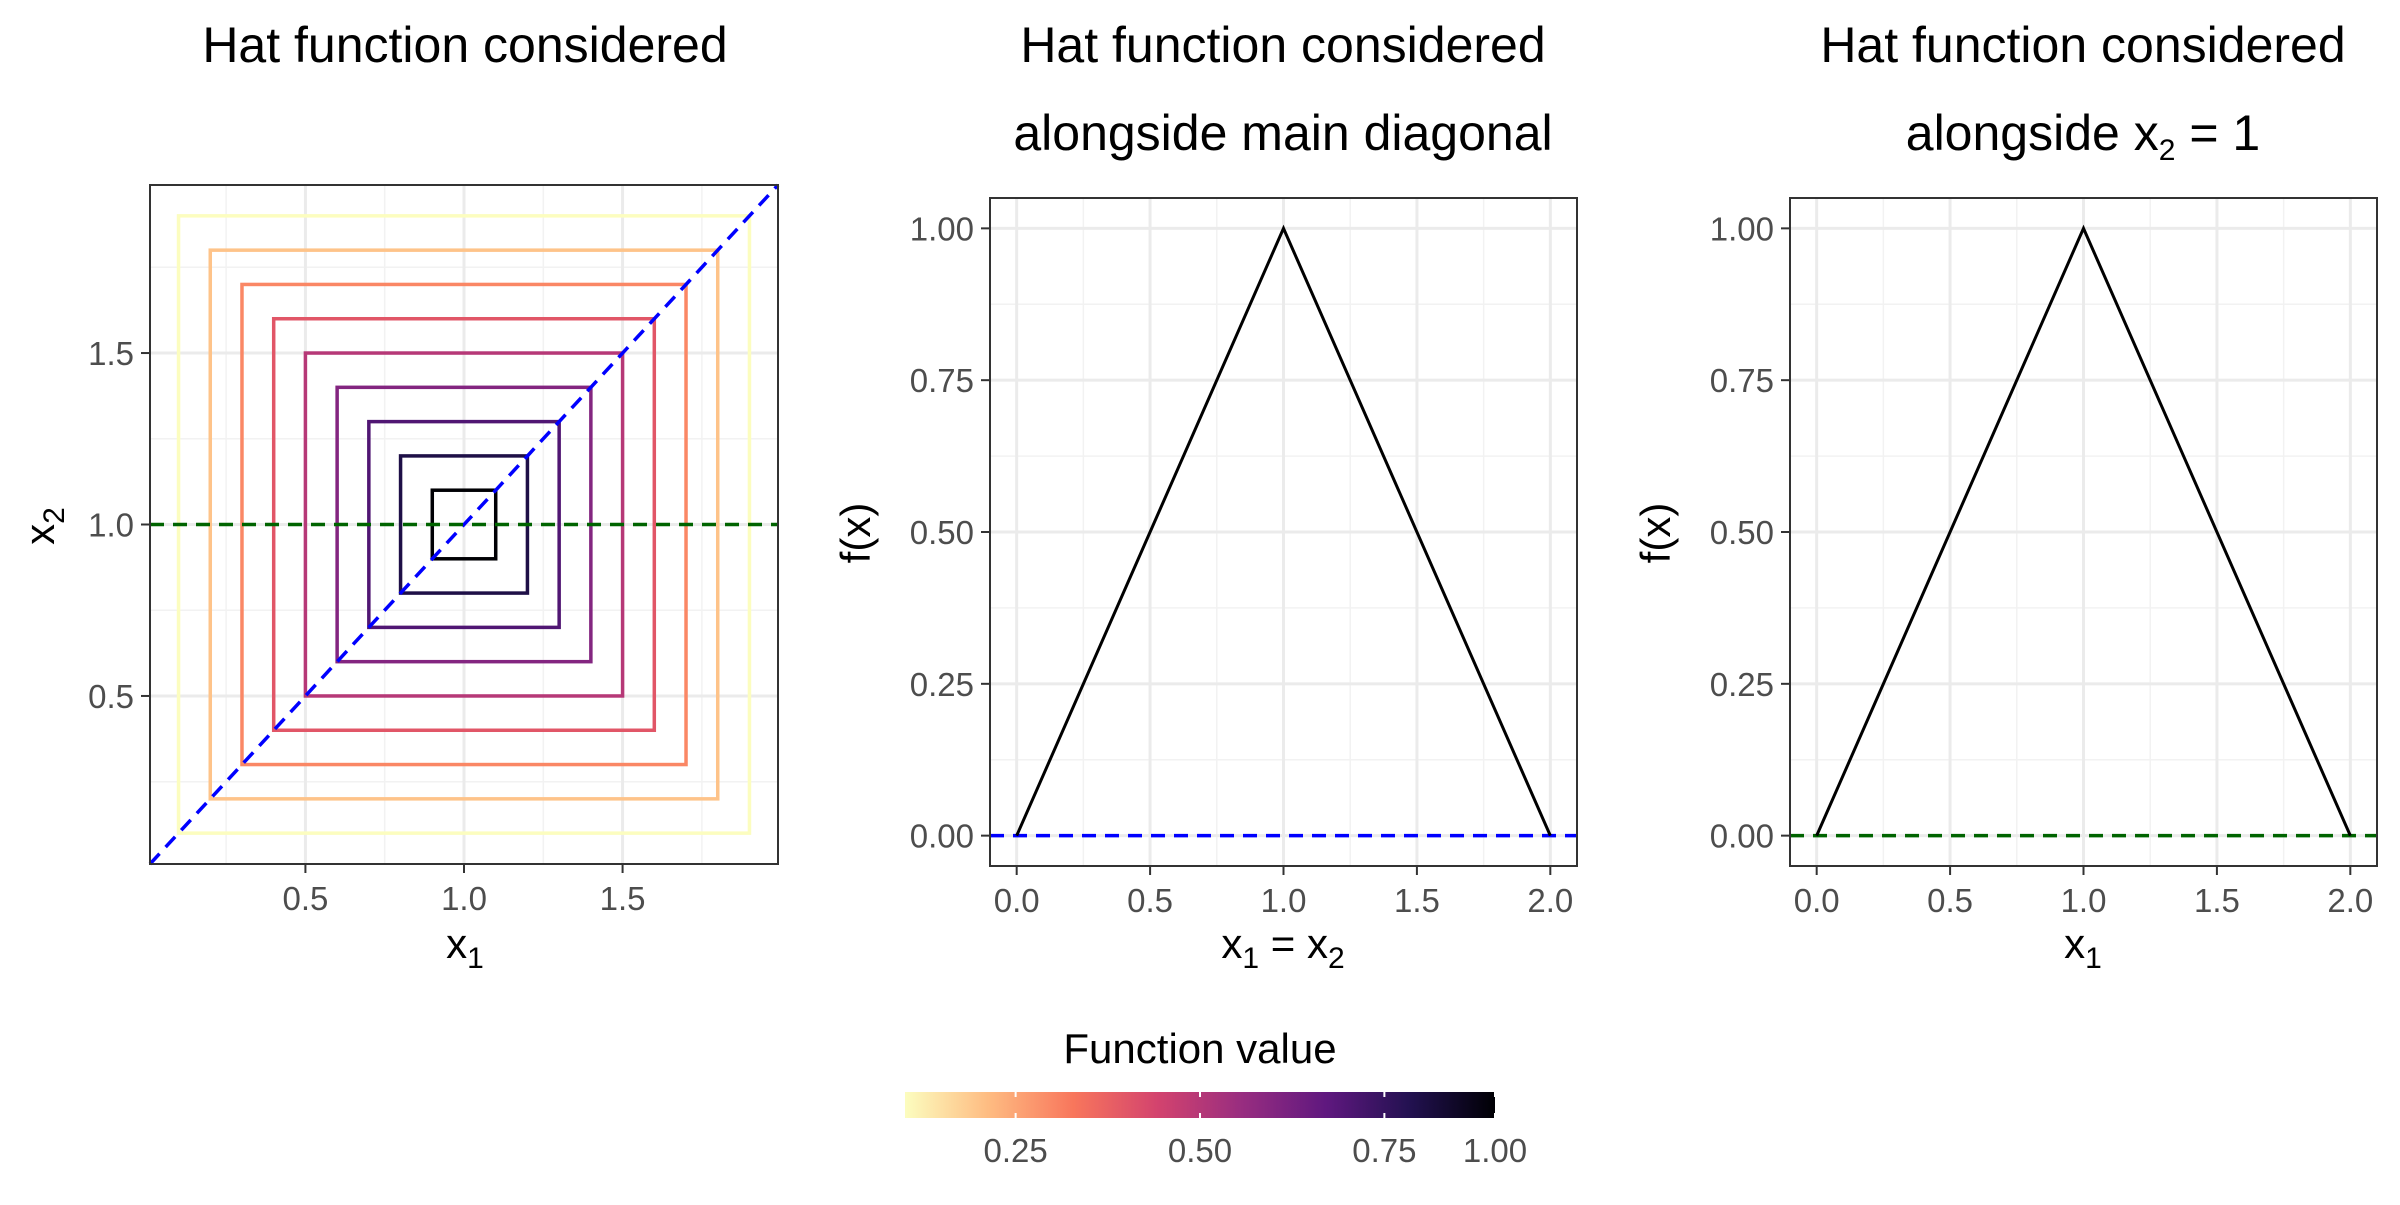 The image size is (2400, 1205). I want to click on panel1-x-axis-label: x1, so click(465, 947).